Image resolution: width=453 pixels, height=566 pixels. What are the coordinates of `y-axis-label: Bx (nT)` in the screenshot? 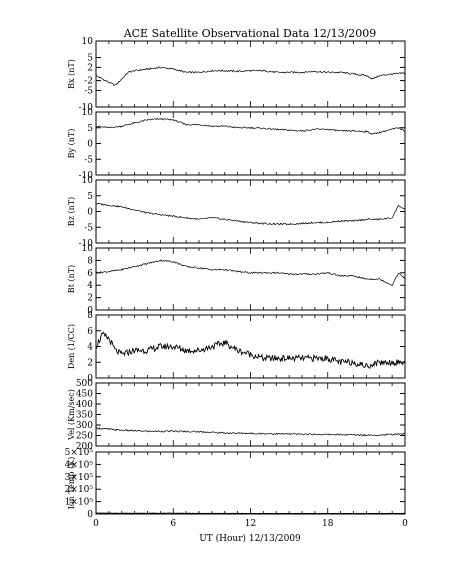 It's located at (71, 74).